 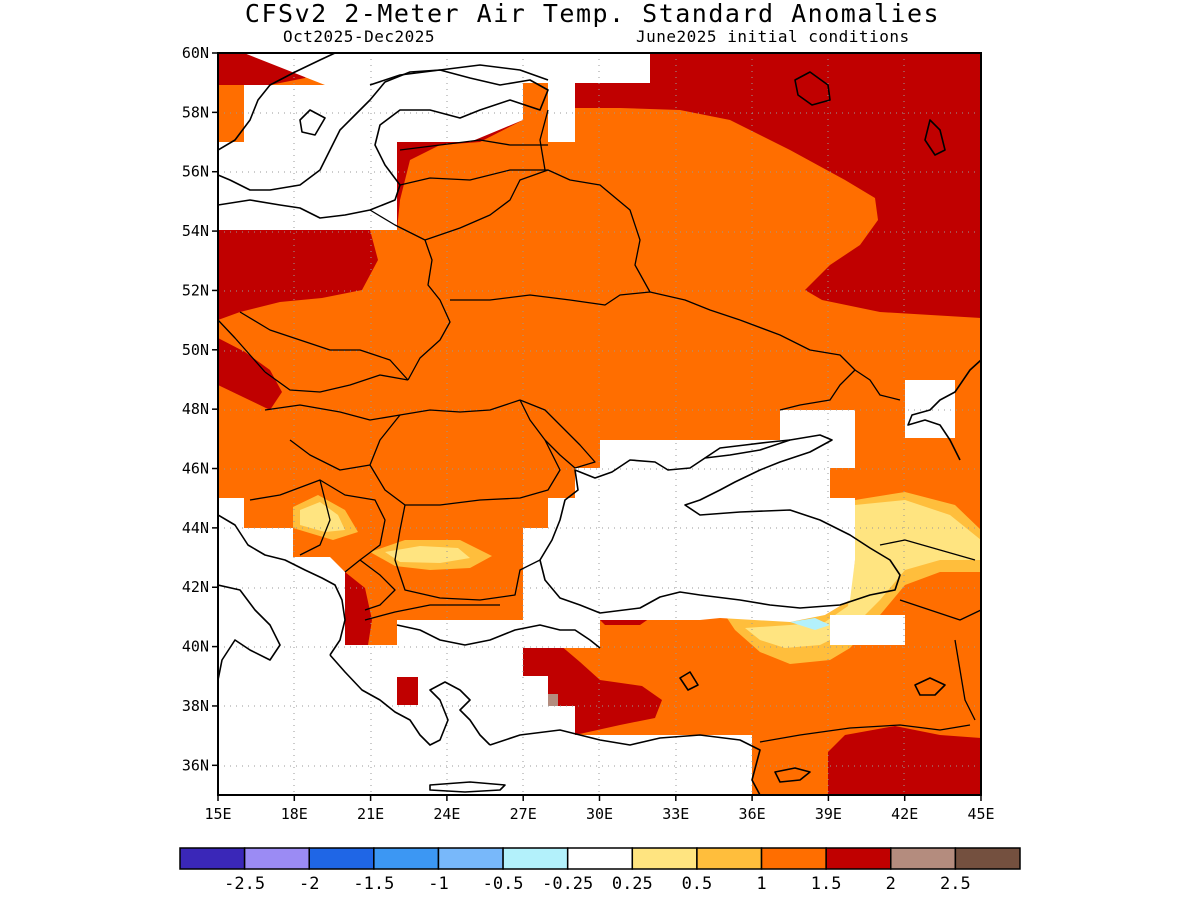 What do you see at coordinates (290, 517) in the screenshot?
I see `border-bosnia` at bounding box center [290, 517].